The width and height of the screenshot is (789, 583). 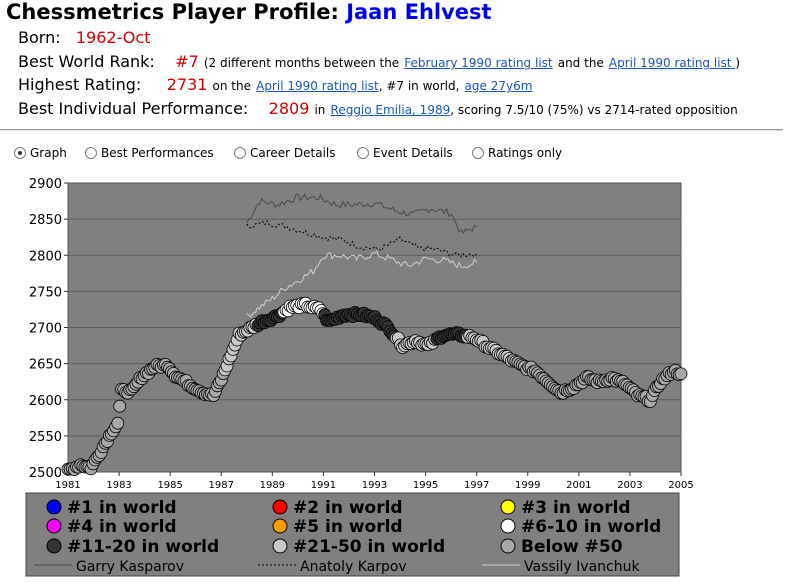 I want to click on best-rank-note-post: ), so click(x=737, y=63).